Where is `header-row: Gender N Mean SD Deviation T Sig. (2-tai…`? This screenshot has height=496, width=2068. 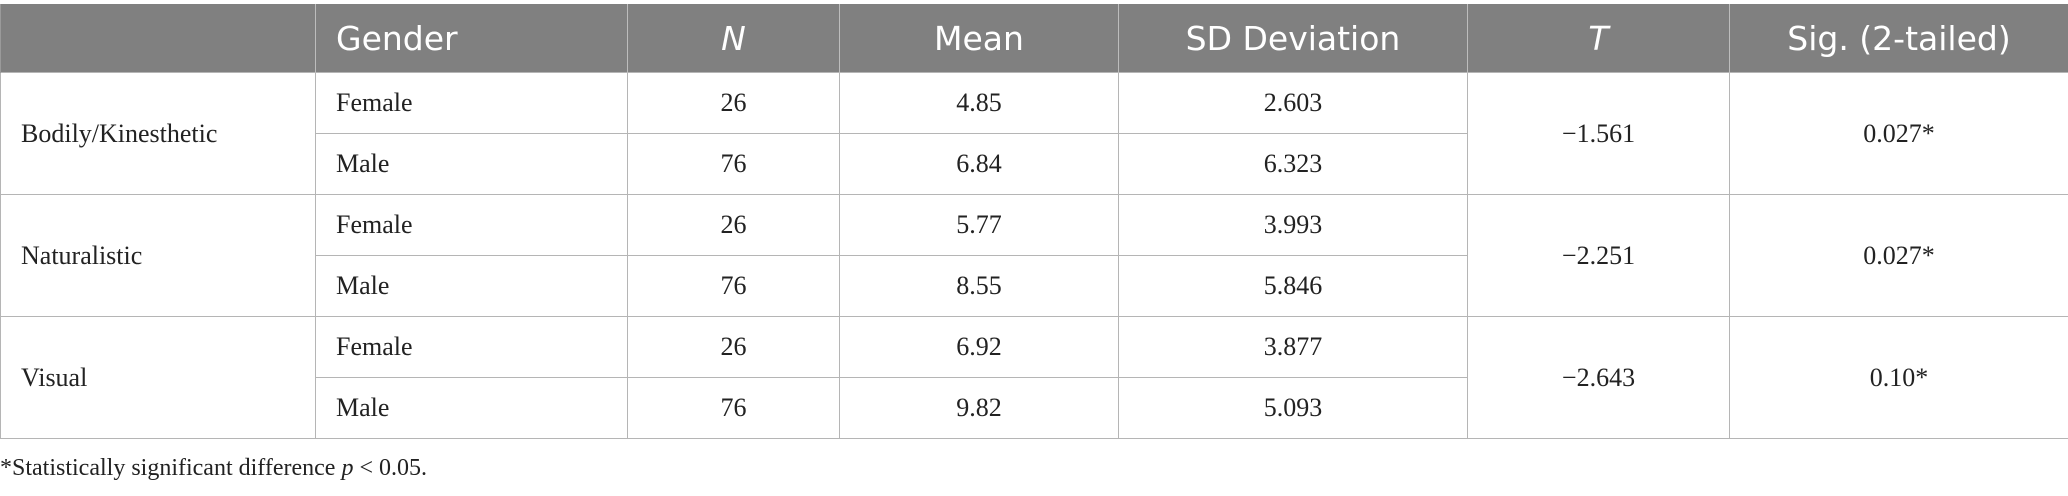
header-row: Gender N Mean SD Deviation T Sig. (2-tai… is located at coordinates (1034, 38).